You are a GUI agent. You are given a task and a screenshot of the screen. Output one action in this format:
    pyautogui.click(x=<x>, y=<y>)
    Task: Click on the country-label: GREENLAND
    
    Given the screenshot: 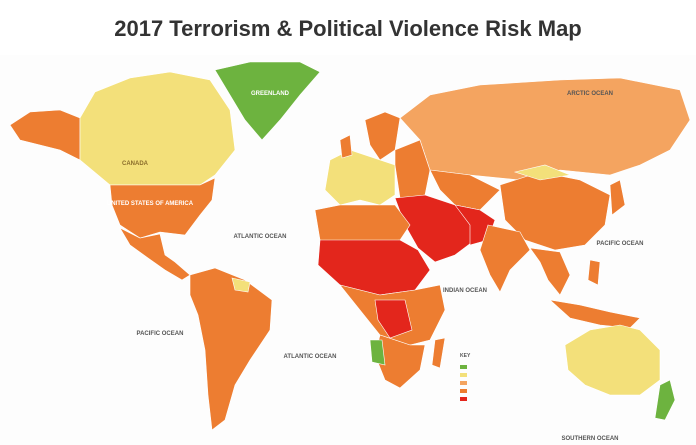 What is the action you would take?
    pyautogui.click(x=270, y=94)
    